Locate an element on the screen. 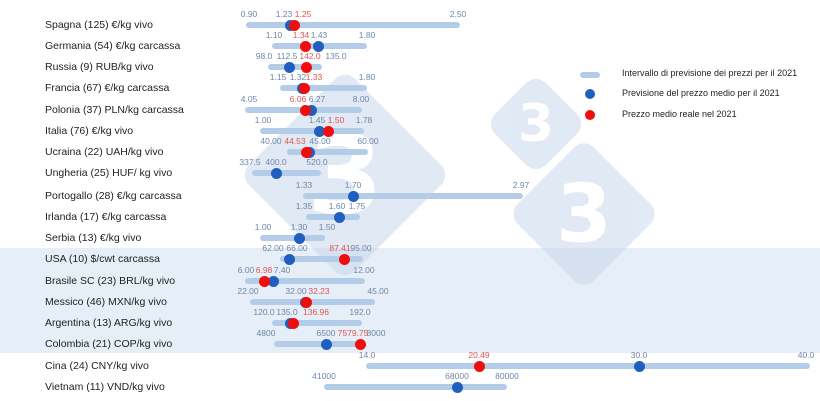 This screenshot has width=820, height=401. range-min-value: 1.35 is located at coordinates (304, 206).